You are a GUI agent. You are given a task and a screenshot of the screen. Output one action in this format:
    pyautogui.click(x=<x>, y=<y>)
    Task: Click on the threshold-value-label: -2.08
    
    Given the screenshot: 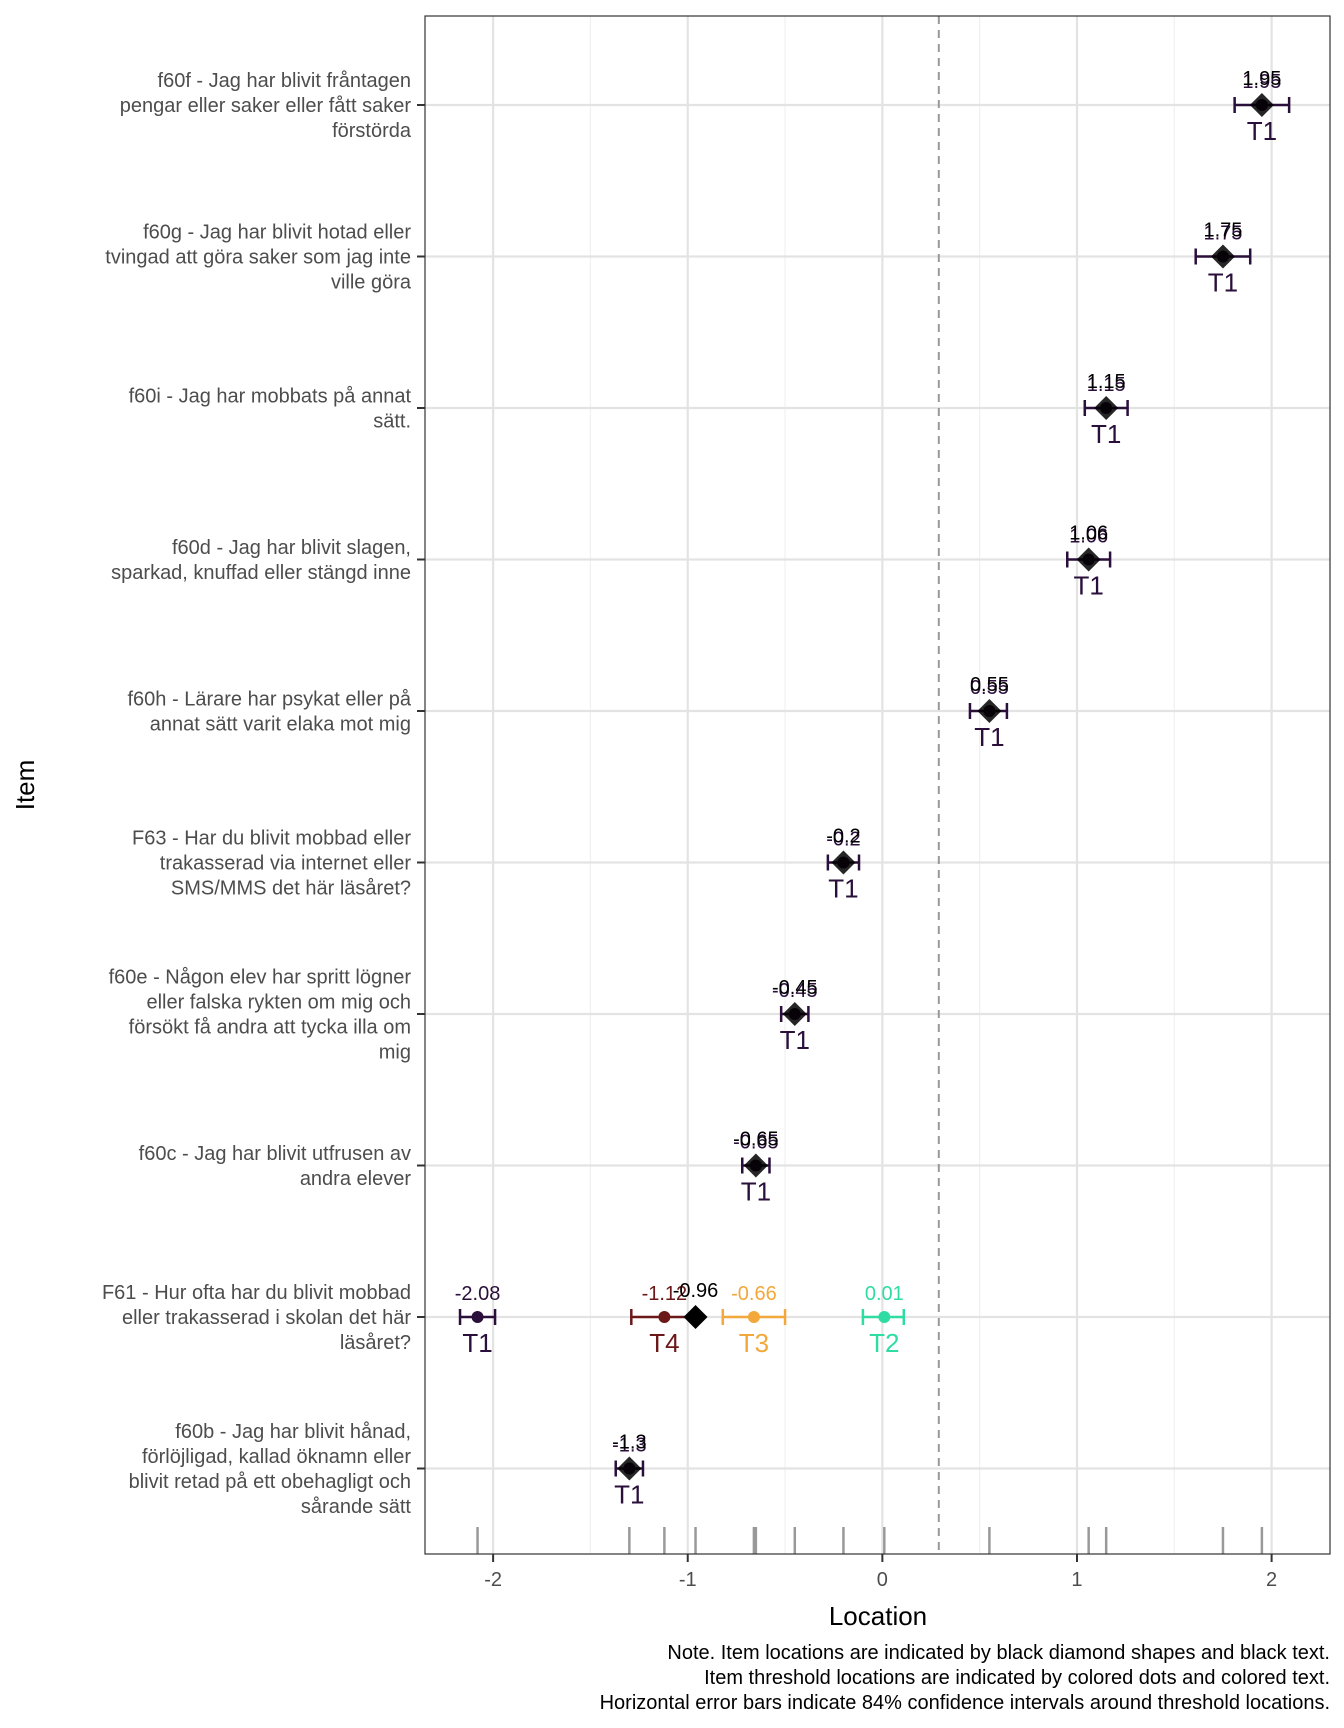 What is the action you would take?
    pyautogui.click(x=478, y=1294)
    